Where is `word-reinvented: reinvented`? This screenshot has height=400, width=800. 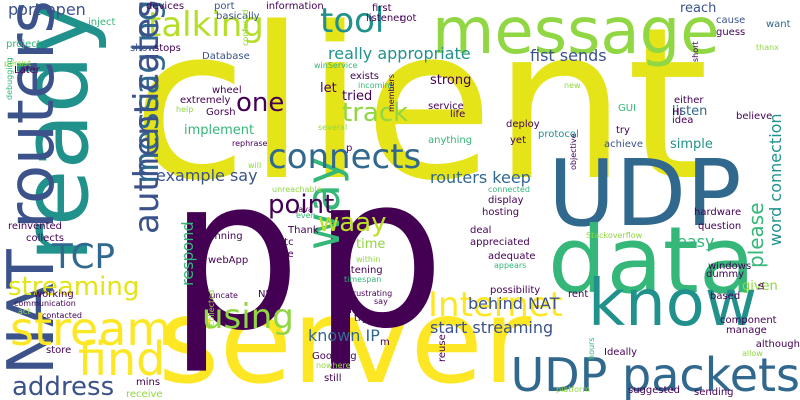 word-reinvented: reinvented is located at coordinates (35, 227).